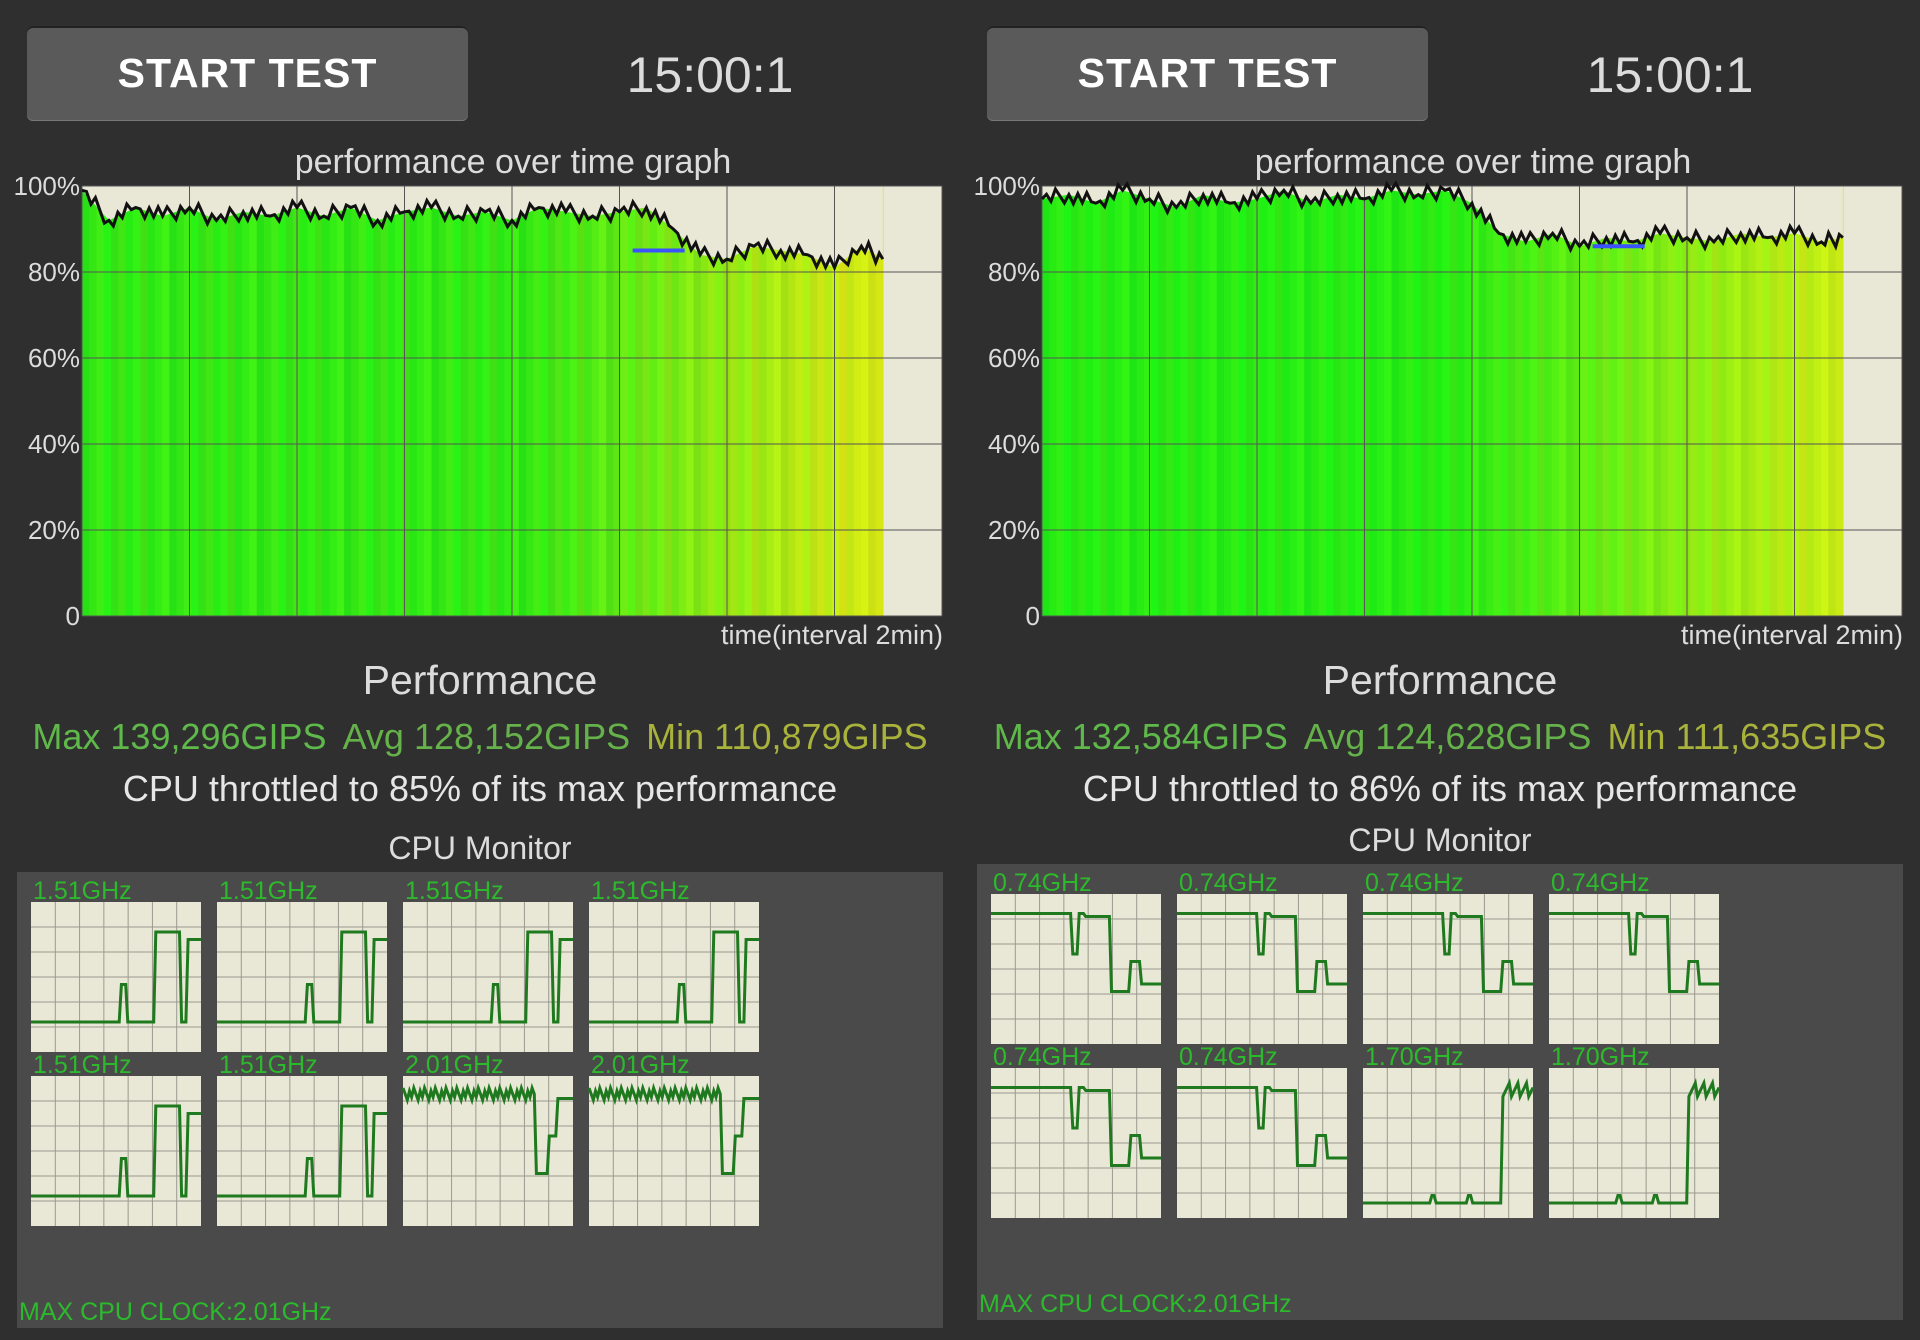  Describe the element at coordinates (47, 186) in the screenshot. I see `y-tick-label: 100%` at that location.